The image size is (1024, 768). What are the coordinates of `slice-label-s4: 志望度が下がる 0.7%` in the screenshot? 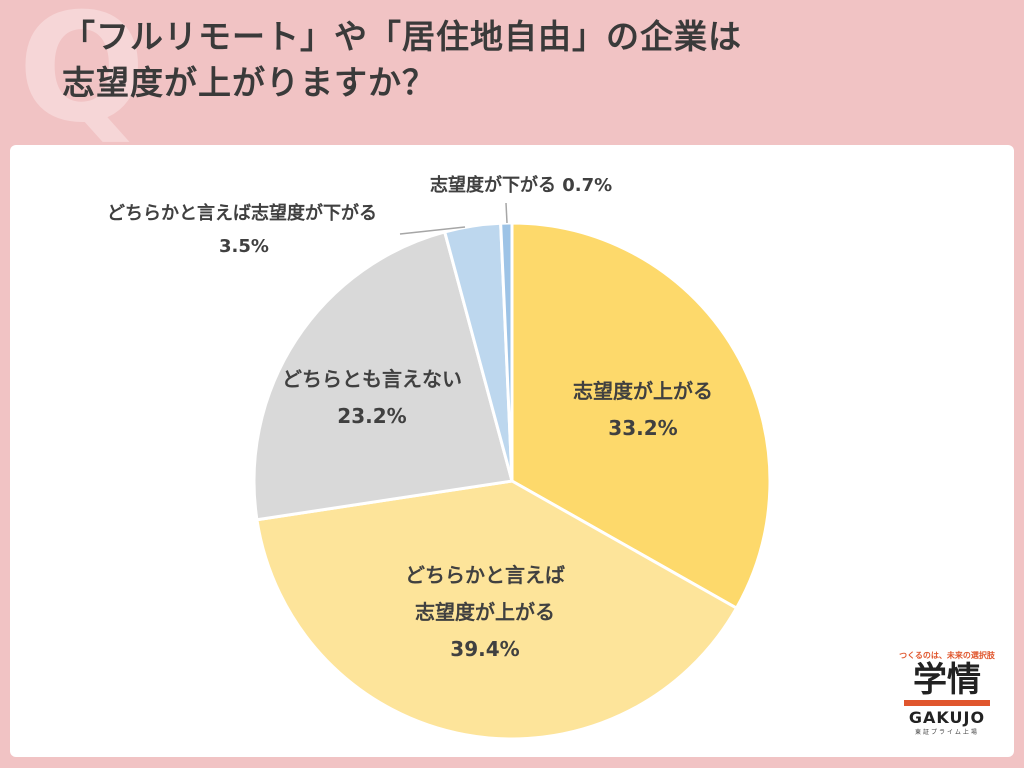 It's located at (540, 185).